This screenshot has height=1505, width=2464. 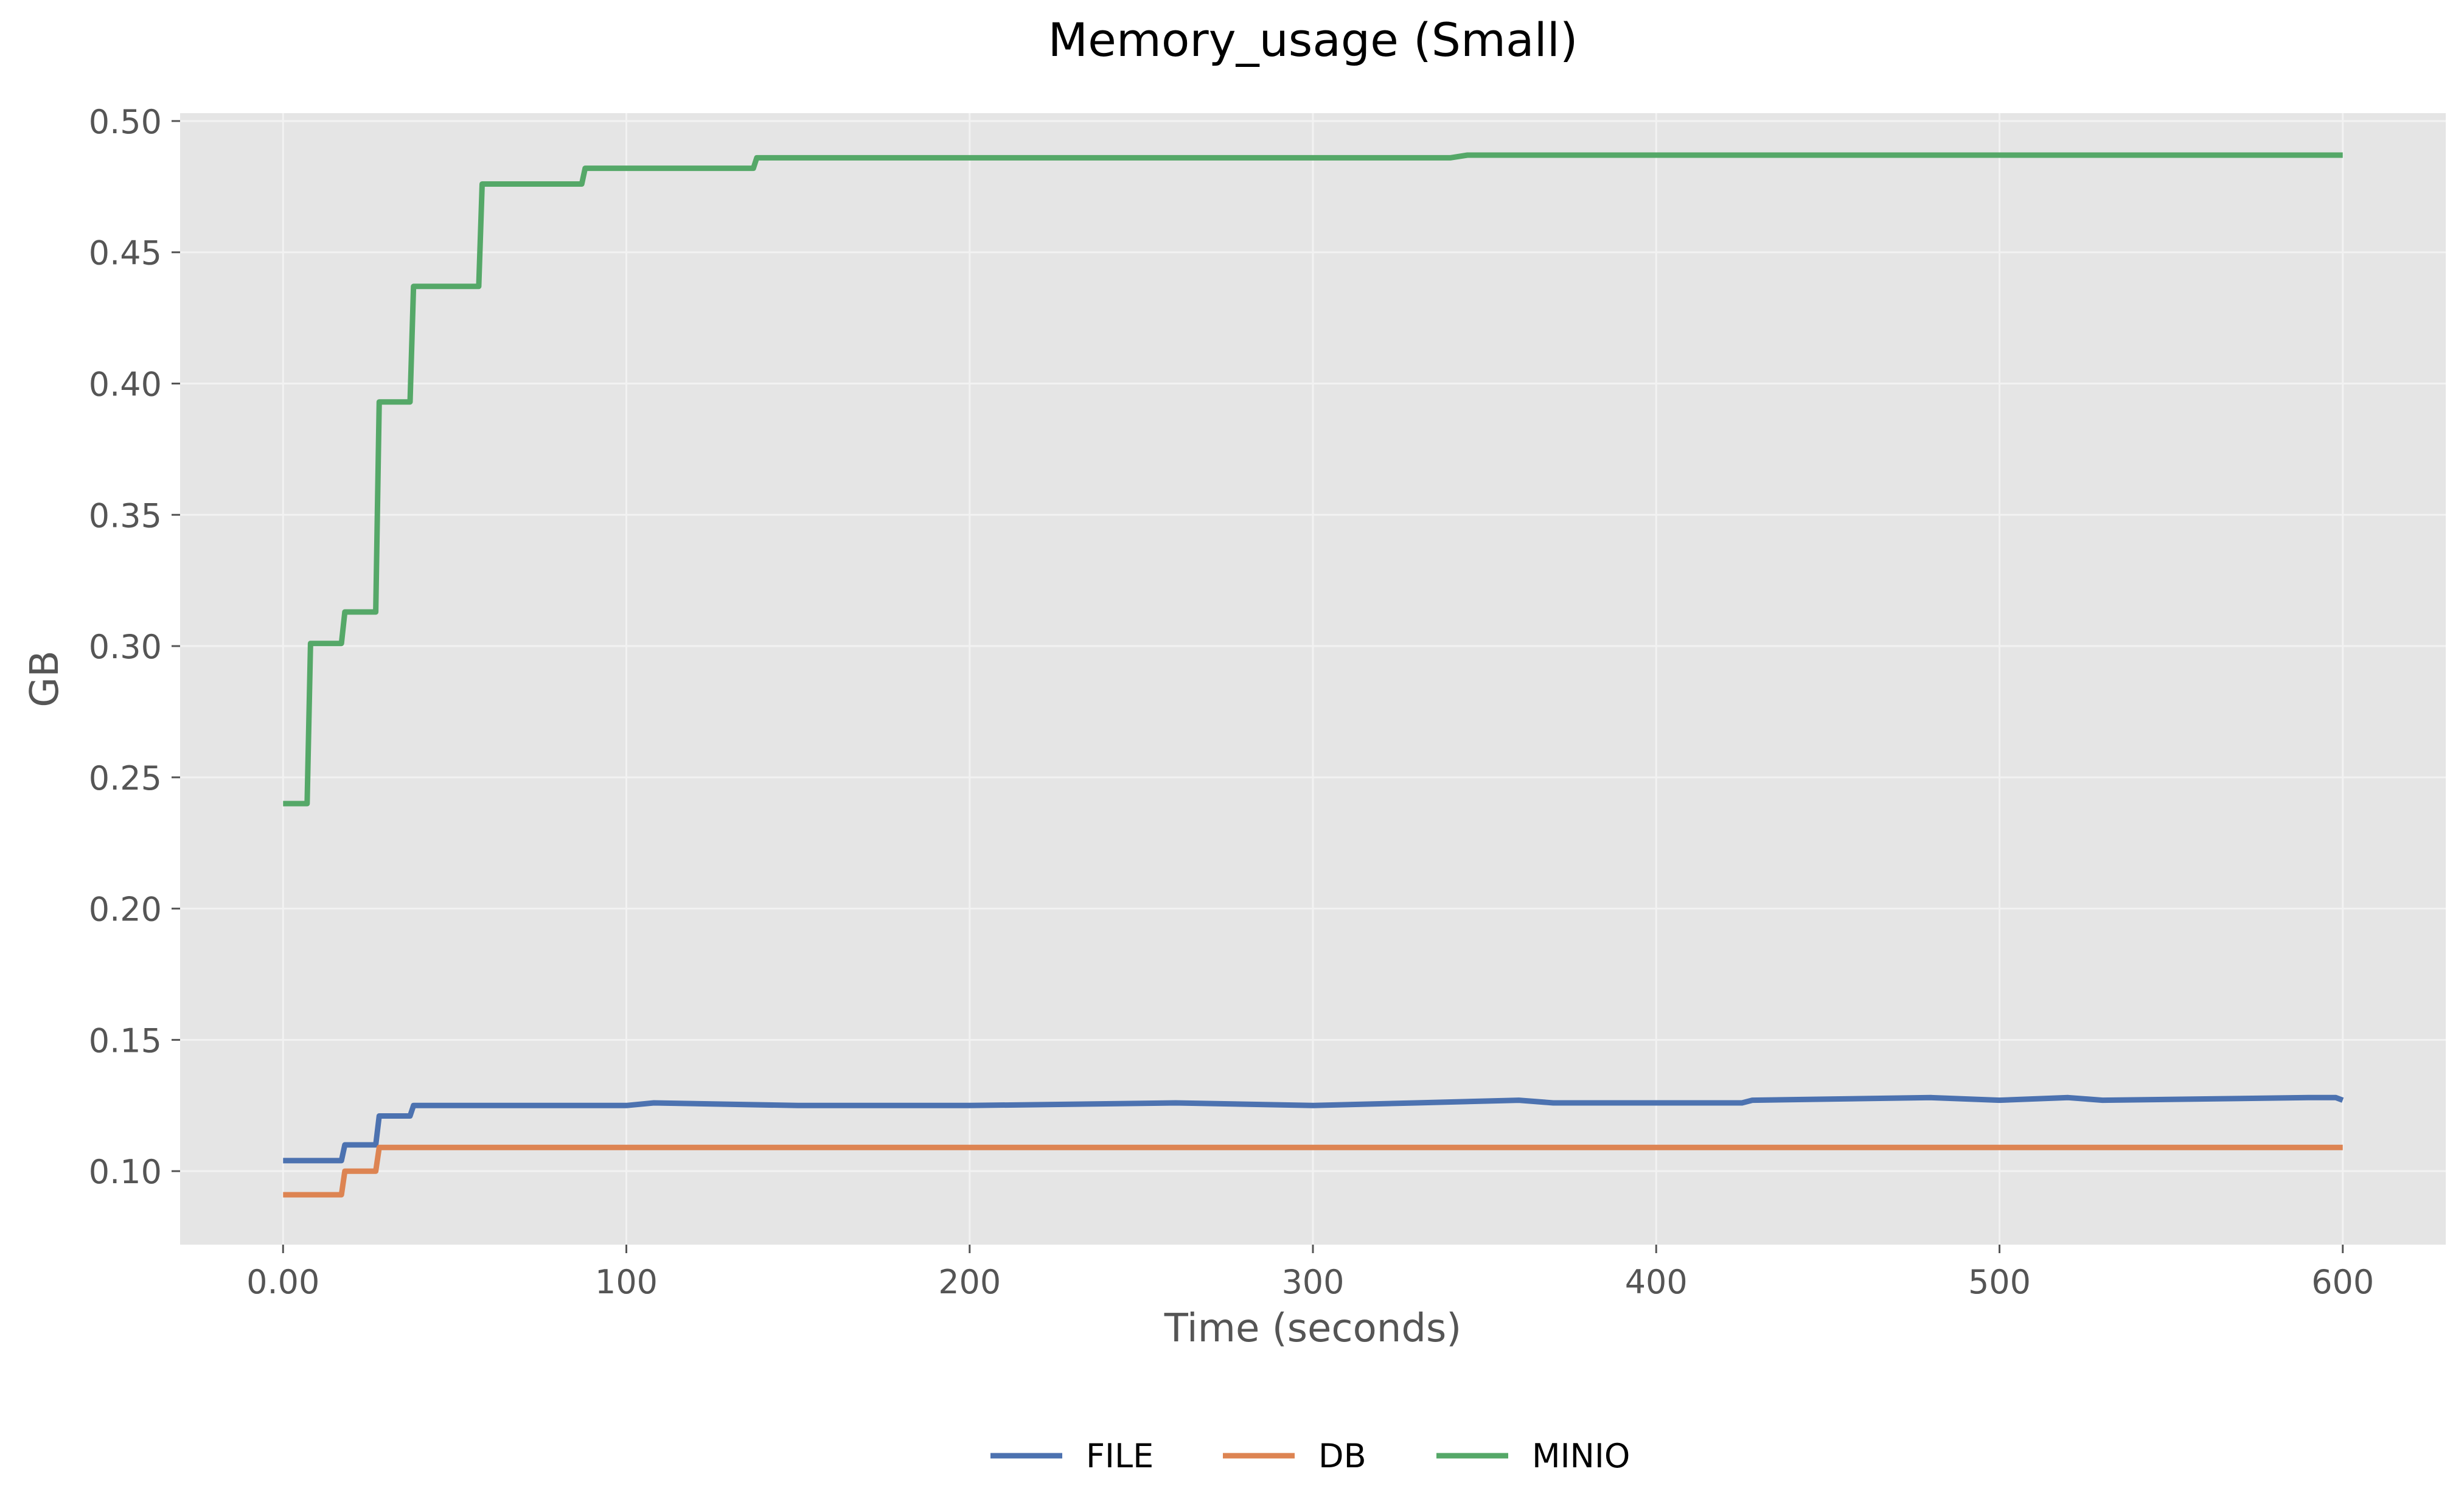 I want to click on series-line-db, so click(x=1313, y=1171).